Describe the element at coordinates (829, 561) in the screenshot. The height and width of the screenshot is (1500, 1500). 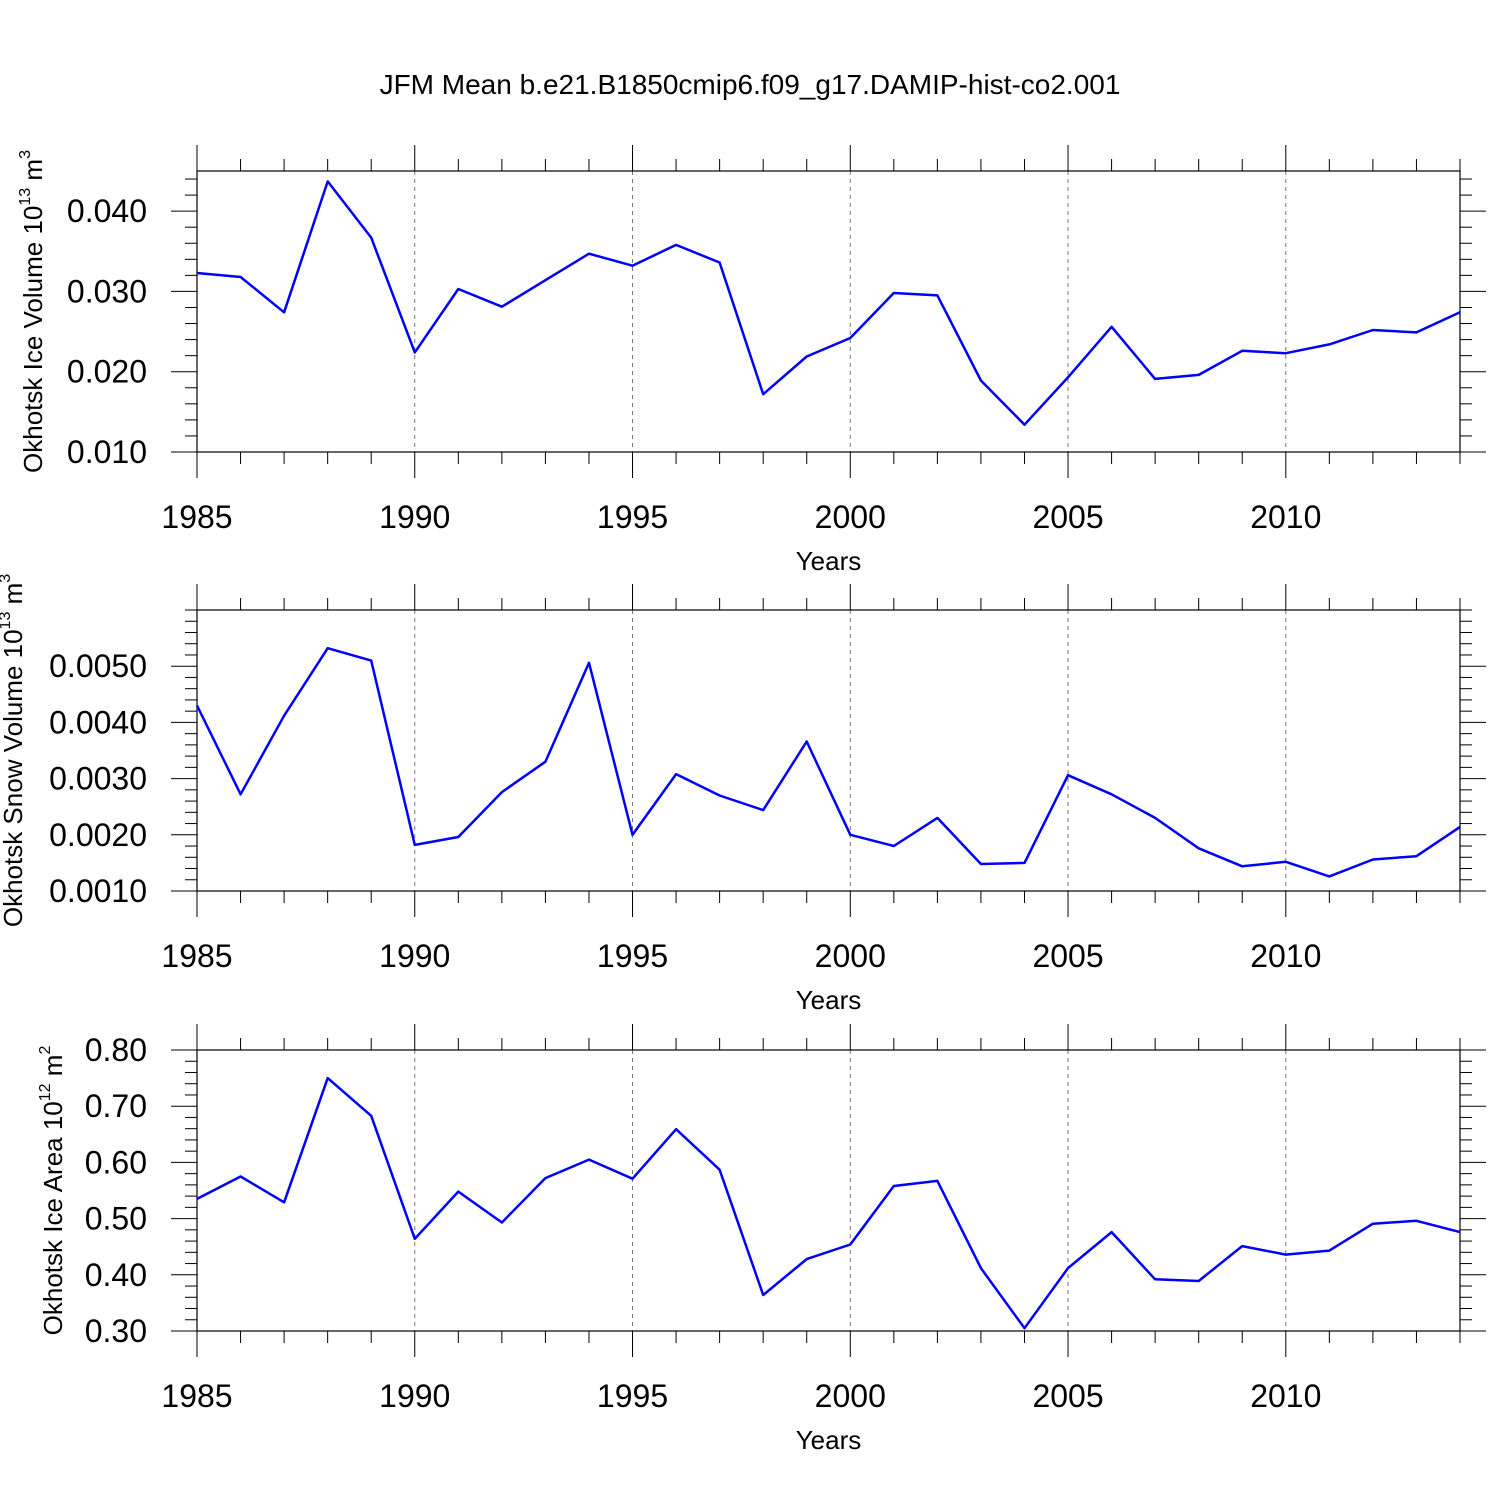
I see `ice-volume-x-axis-label: Years` at that location.